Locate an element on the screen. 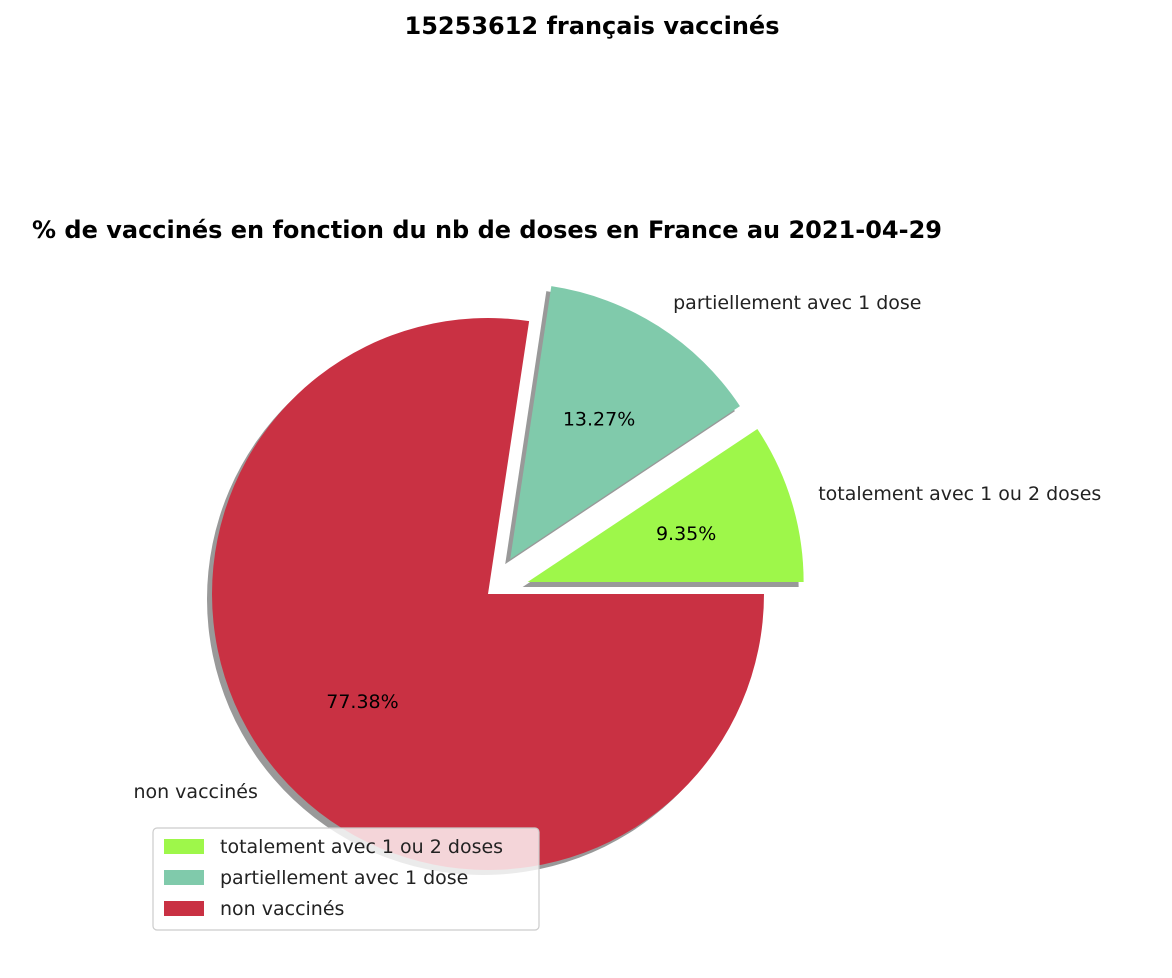 This screenshot has width=1172, height=978. legend-swatch-totalement-avec-1-ou-2-doses is located at coordinates (184, 846).